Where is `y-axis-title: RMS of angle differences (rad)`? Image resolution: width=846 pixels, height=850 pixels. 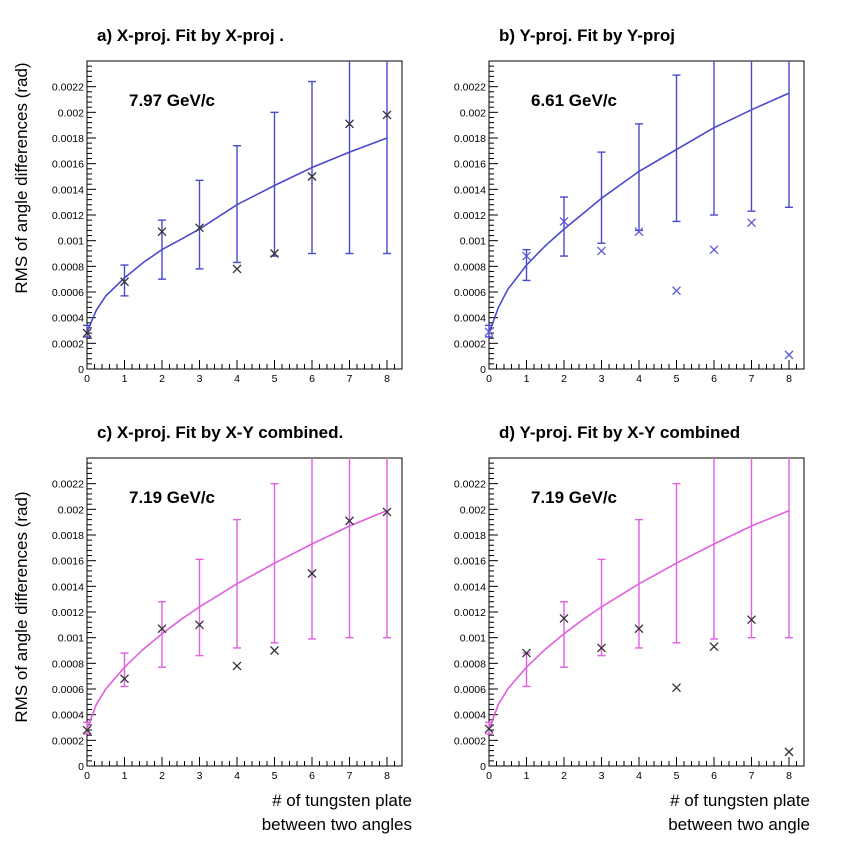 y-axis-title: RMS of angle differences (rad) is located at coordinates (21, 177).